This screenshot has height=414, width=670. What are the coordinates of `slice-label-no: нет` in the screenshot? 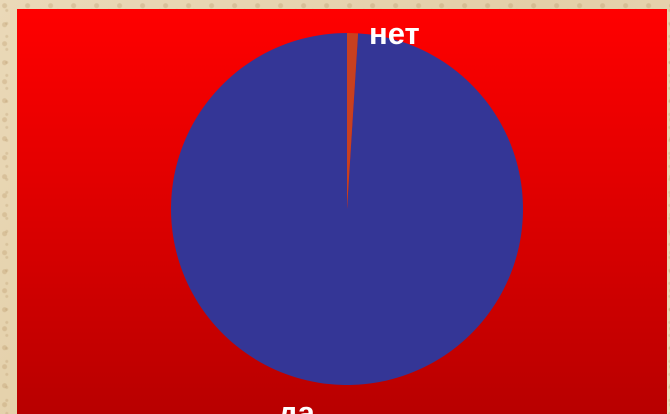 It's located at (394, 33).